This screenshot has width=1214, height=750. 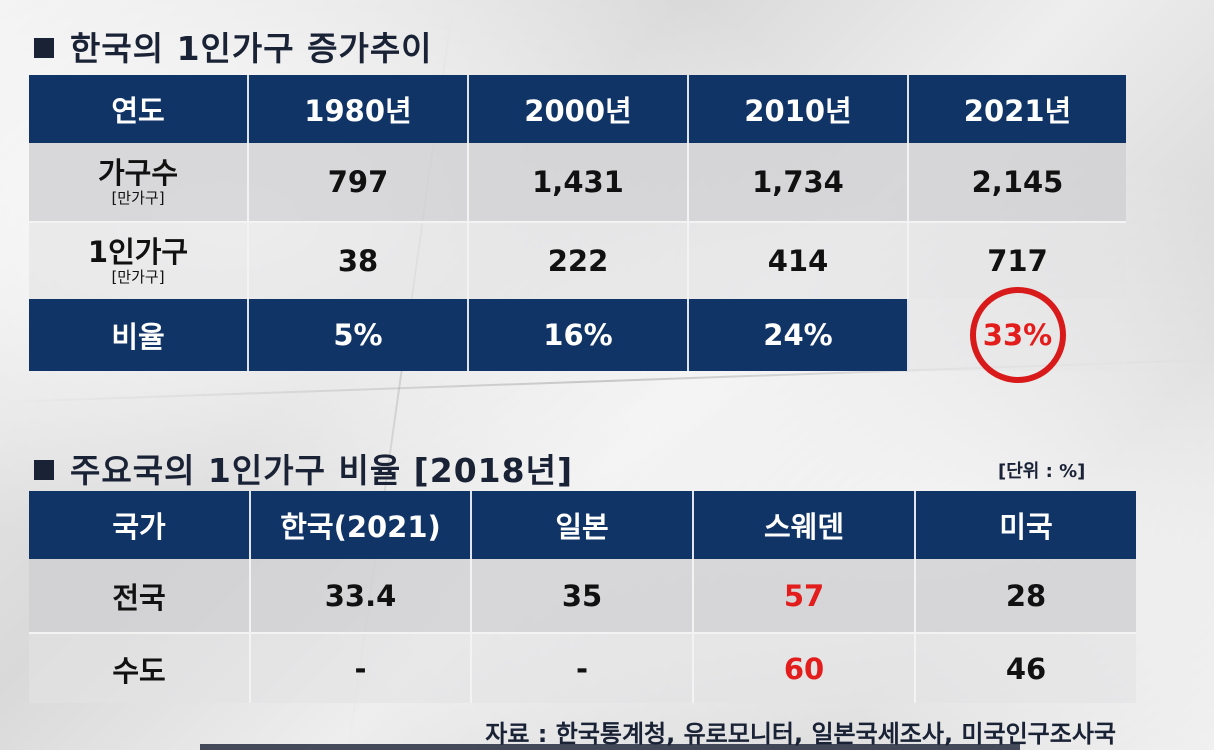 I want to click on row-label: 수도, so click(x=139, y=667).